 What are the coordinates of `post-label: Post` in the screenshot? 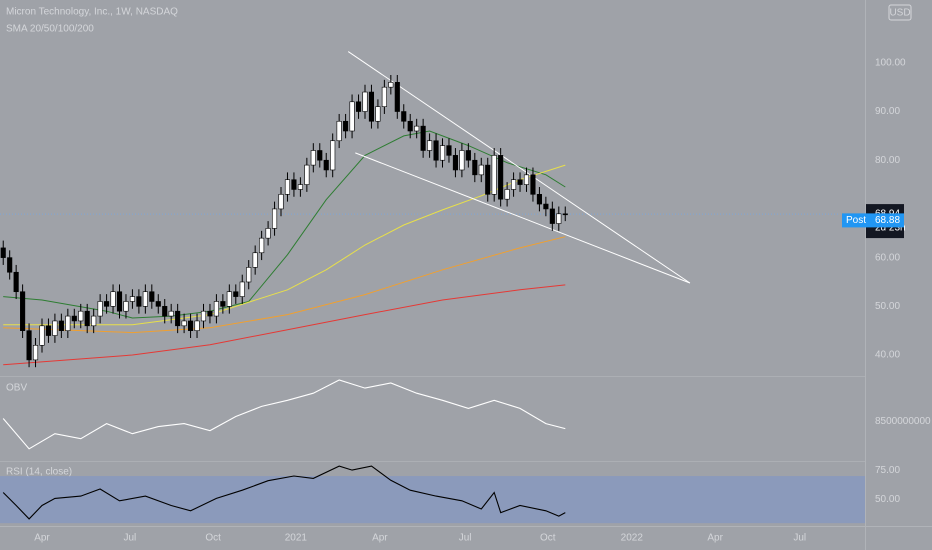 It's located at (856, 220).